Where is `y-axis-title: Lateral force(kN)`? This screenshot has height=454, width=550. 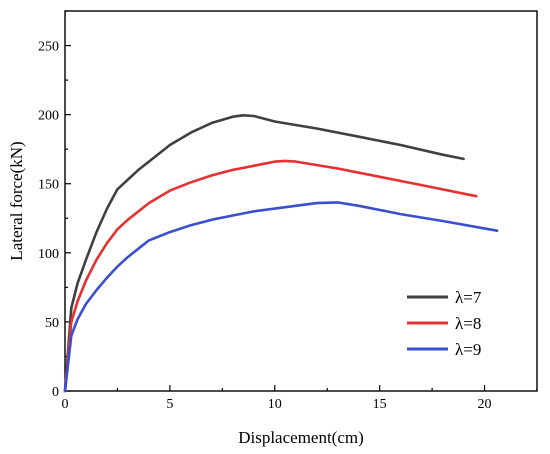 y-axis-title: Lateral force(kN) is located at coordinates (16, 200).